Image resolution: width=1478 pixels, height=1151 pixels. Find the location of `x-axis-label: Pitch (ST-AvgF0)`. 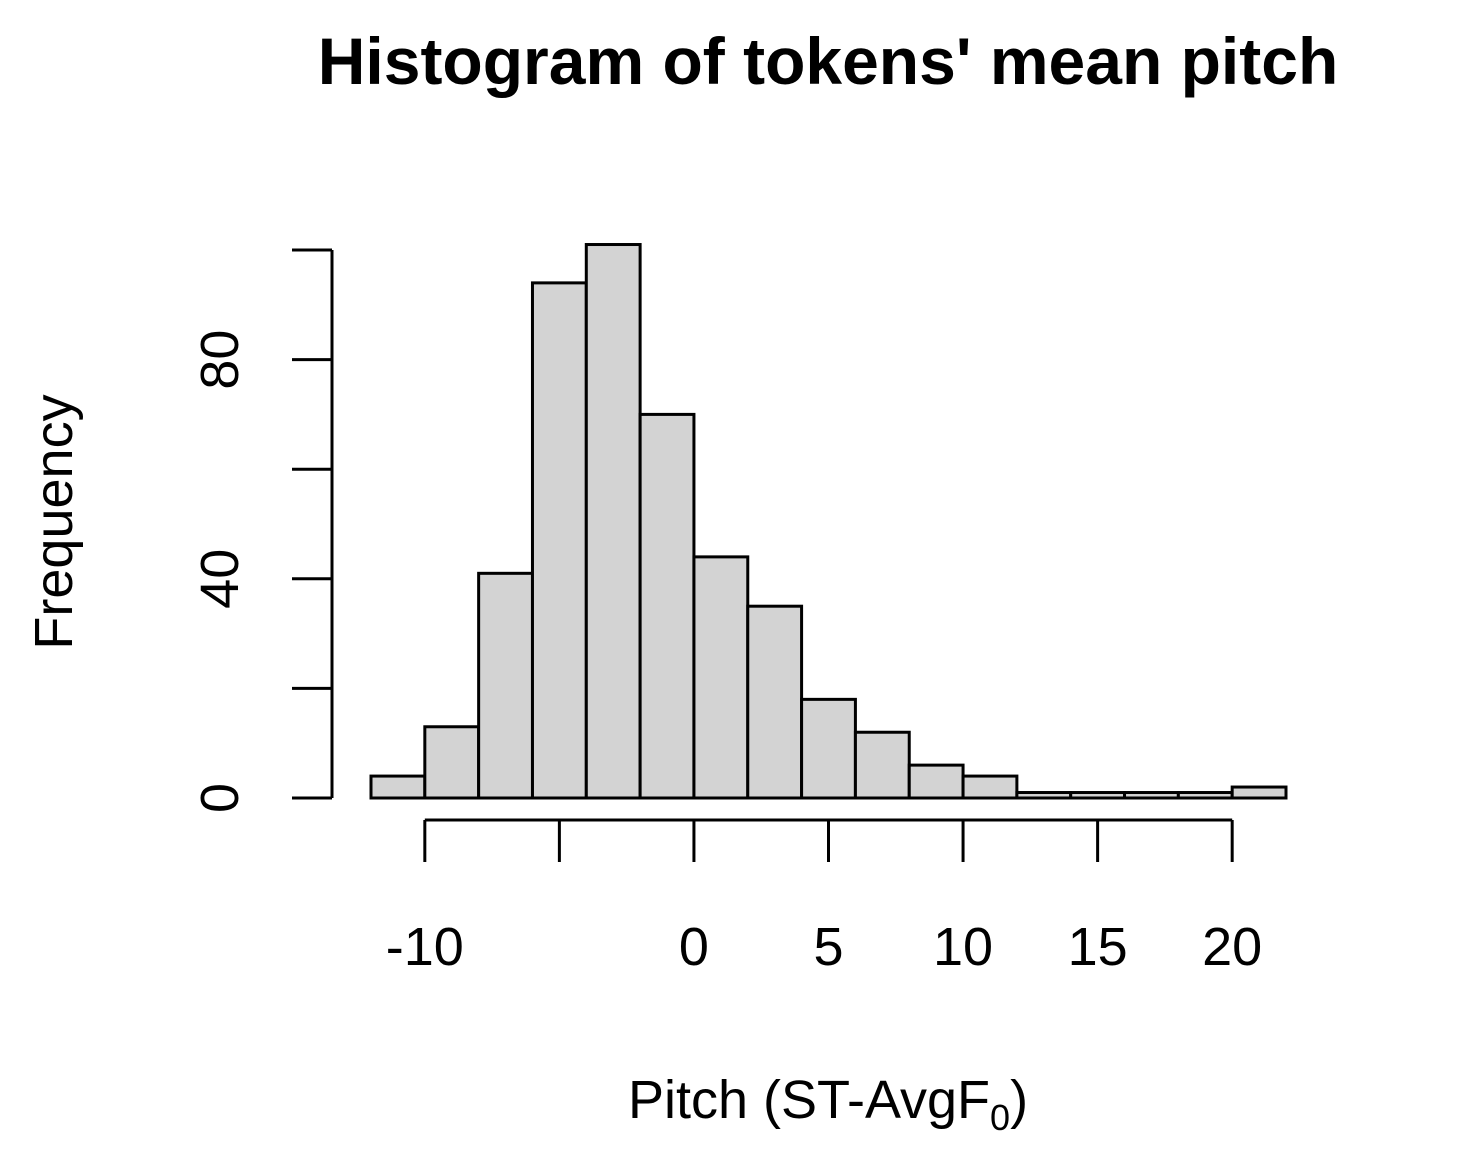

x-axis-label: Pitch (ST-AvgF0) is located at coordinates (828, 1104).